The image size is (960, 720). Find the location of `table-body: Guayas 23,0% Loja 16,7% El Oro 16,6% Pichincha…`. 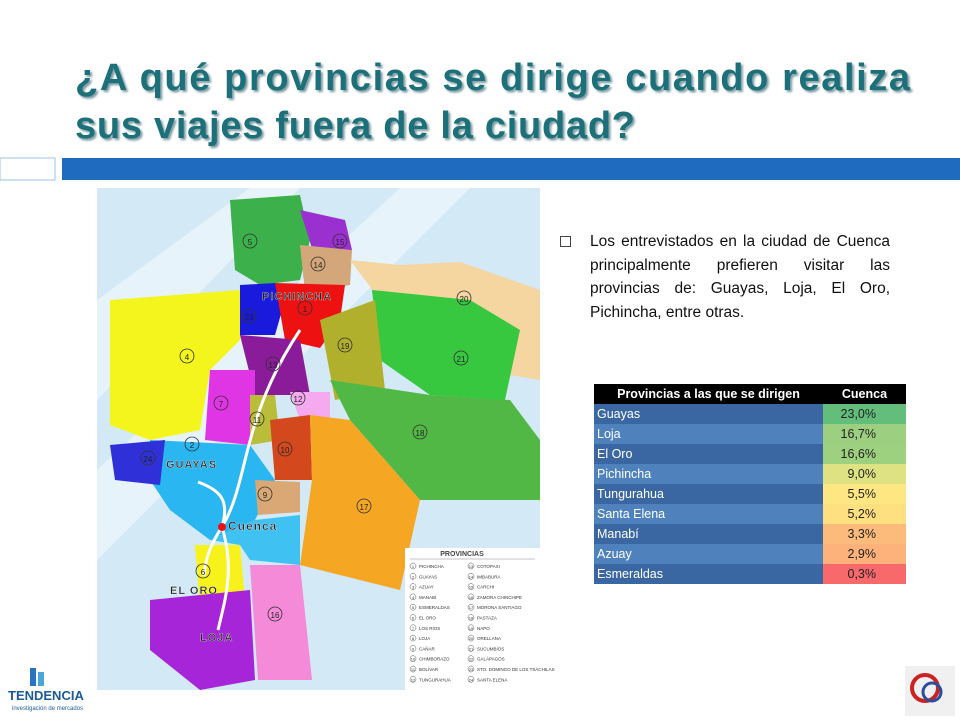

table-body: Guayas 23,0% Loja 16,7% El Oro 16,6% Pichincha… is located at coordinates (750, 494).